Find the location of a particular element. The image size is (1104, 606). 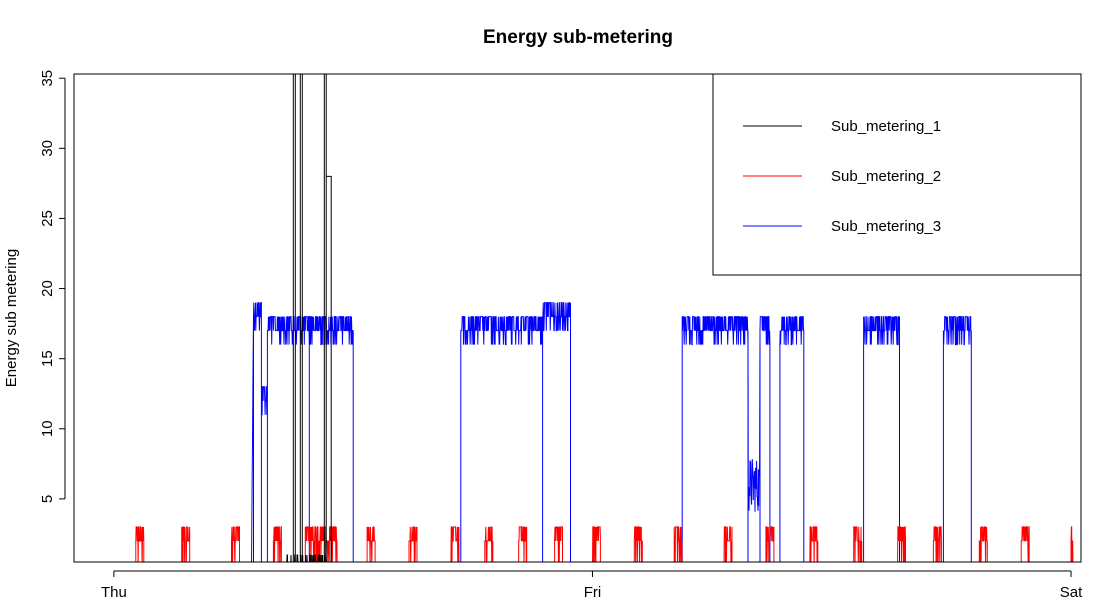

legend-label: Sub_metering_1 is located at coordinates (886, 126).